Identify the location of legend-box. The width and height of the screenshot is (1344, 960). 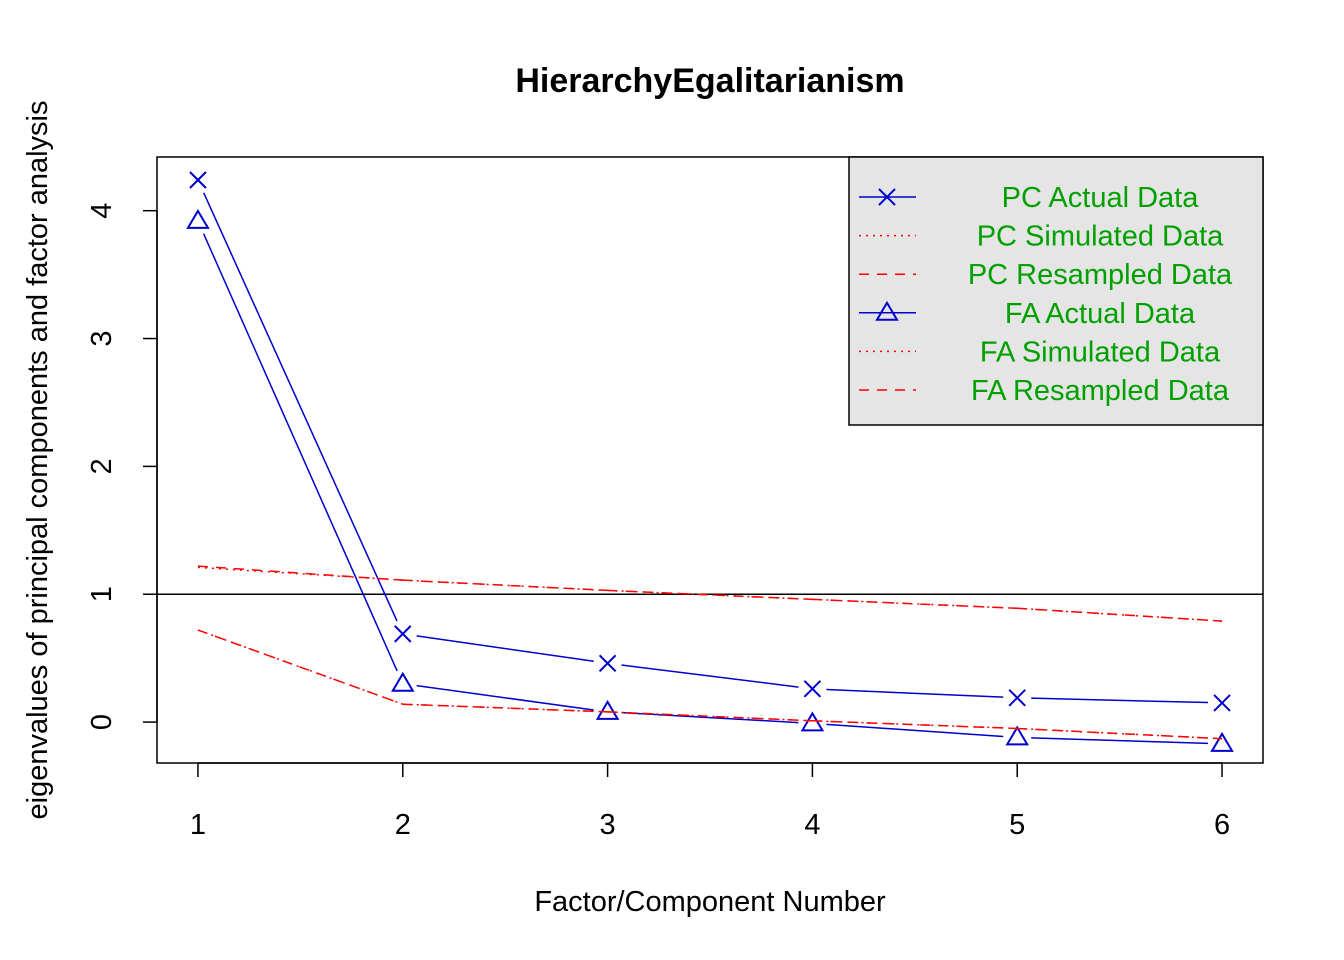
(1056, 291).